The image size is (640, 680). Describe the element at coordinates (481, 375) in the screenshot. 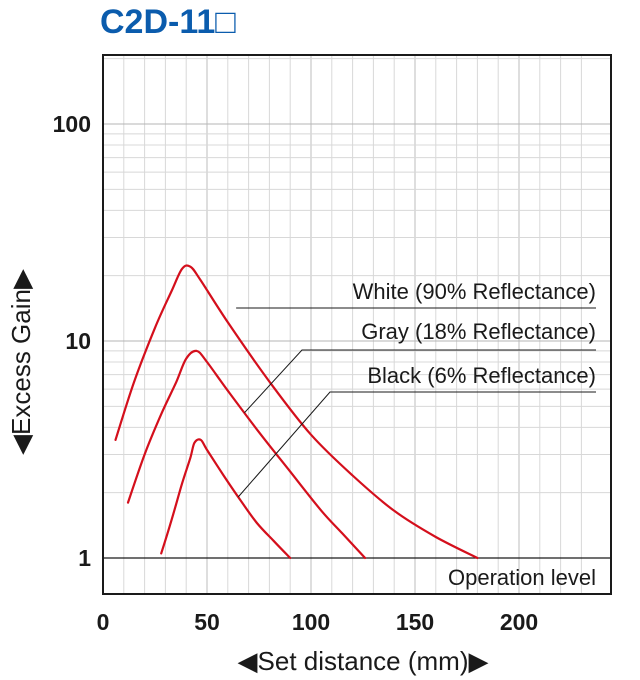

I see `annotation-label: Black (6% Reflectance)` at that location.